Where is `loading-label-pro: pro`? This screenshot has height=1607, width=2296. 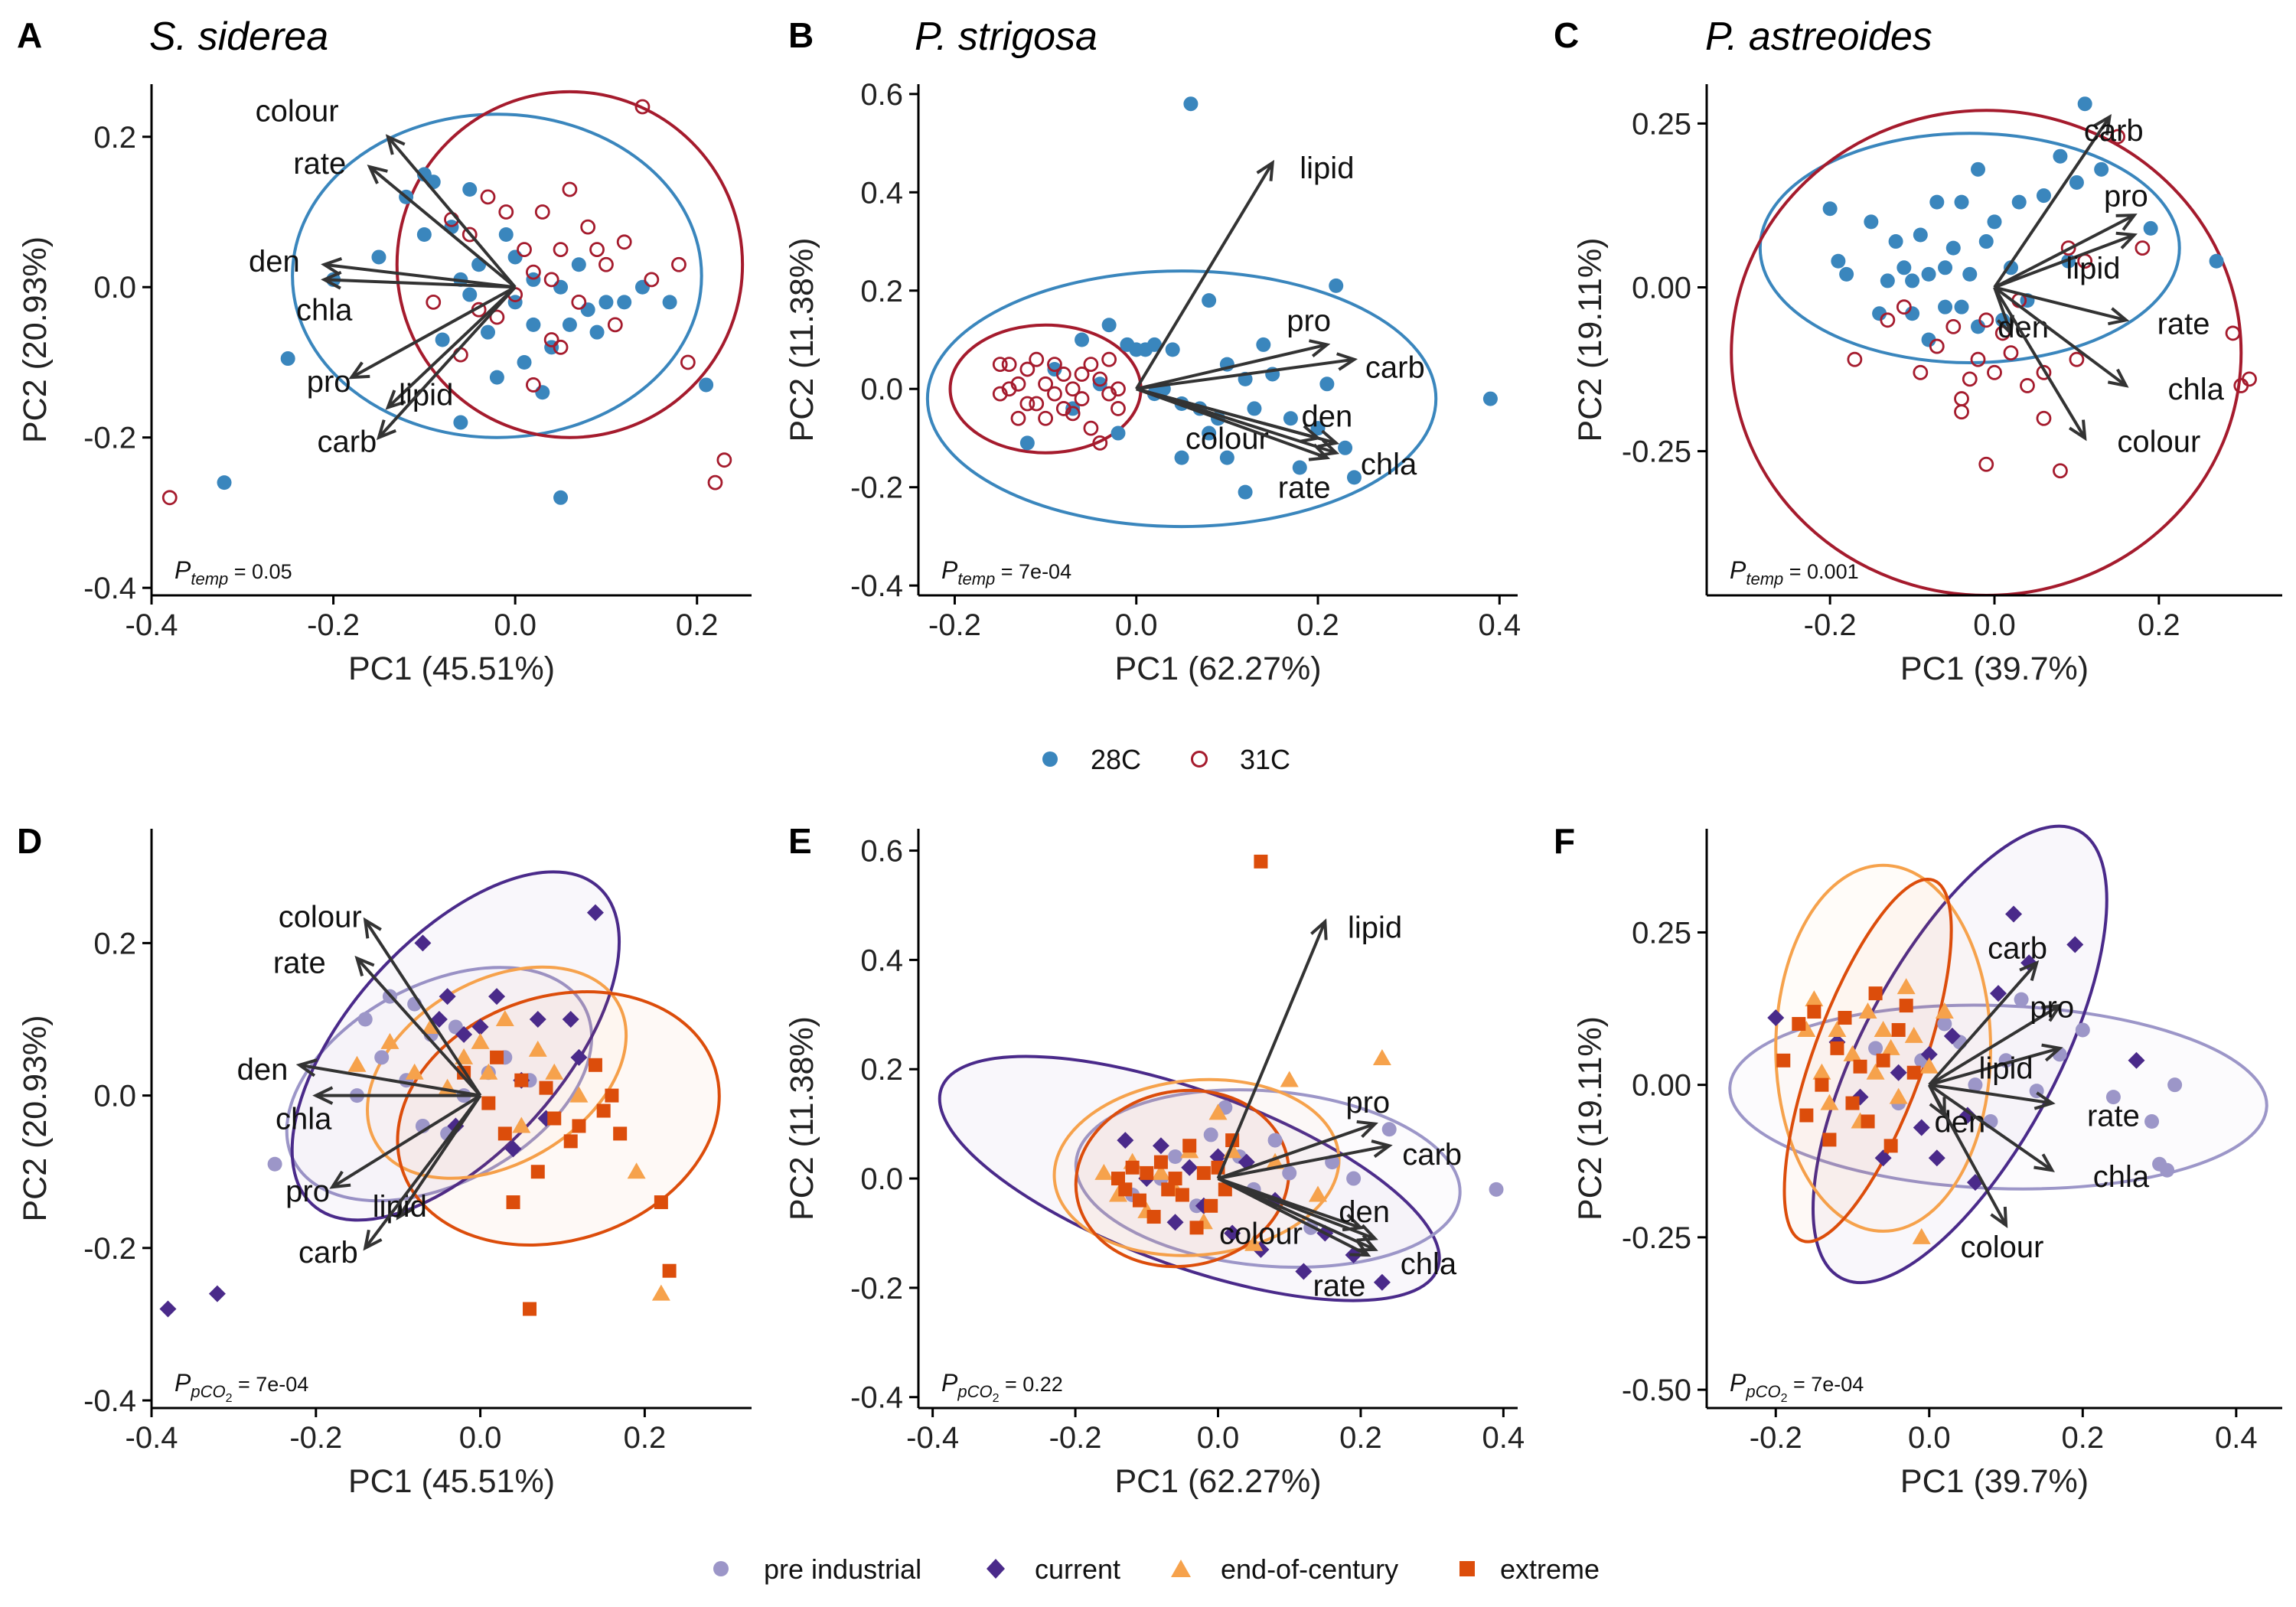 loading-label-pro: pro is located at coordinates (307, 1191).